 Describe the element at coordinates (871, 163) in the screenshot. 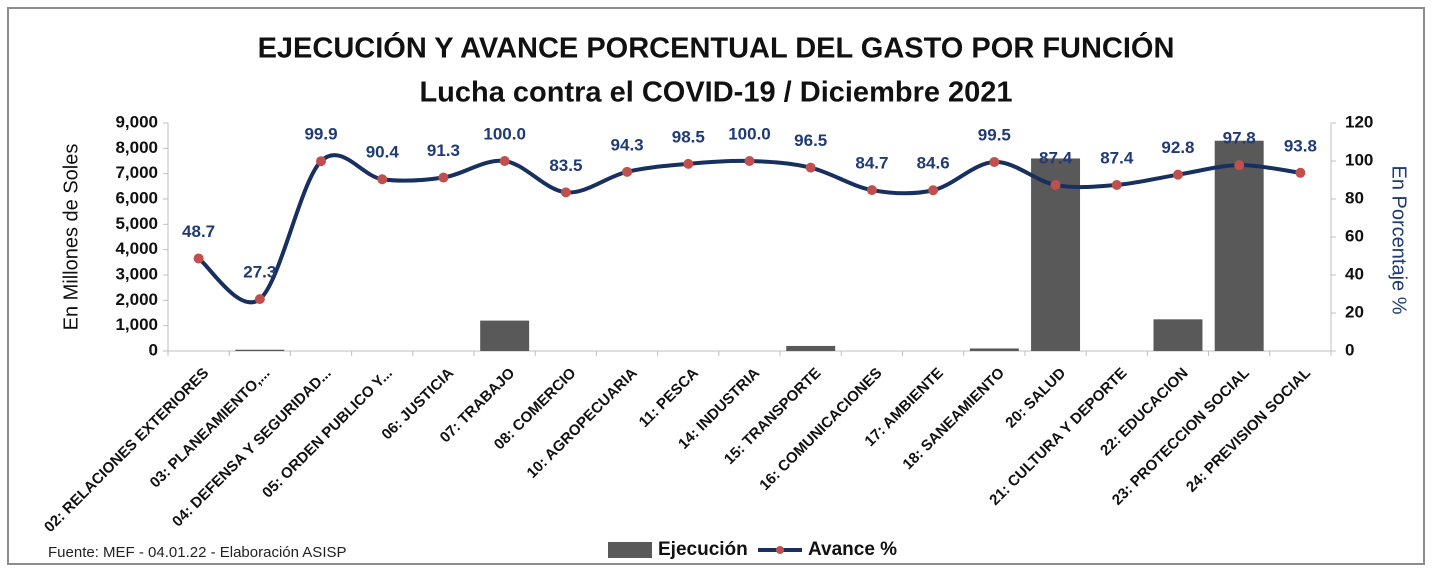

I see `data-label: 84.7` at that location.